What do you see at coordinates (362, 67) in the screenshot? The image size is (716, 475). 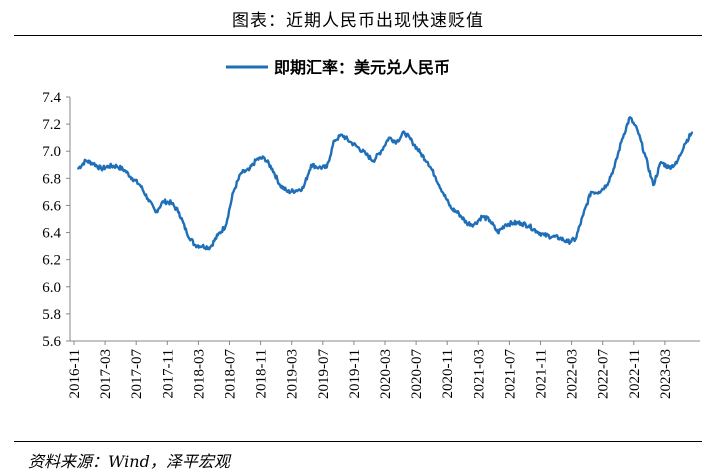 I see `legend-label: 即期汇率：美元兑人民币` at bounding box center [362, 67].